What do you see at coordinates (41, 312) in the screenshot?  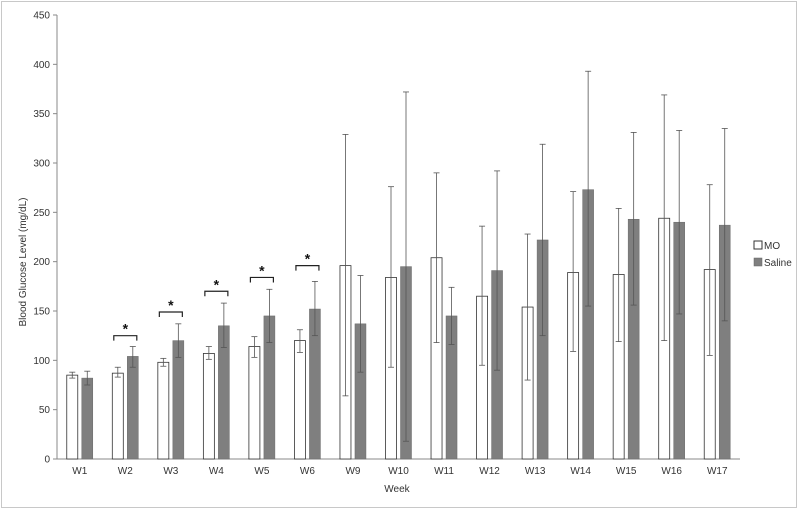 I see `y-tick-label: 150` at bounding box center [41, 312].